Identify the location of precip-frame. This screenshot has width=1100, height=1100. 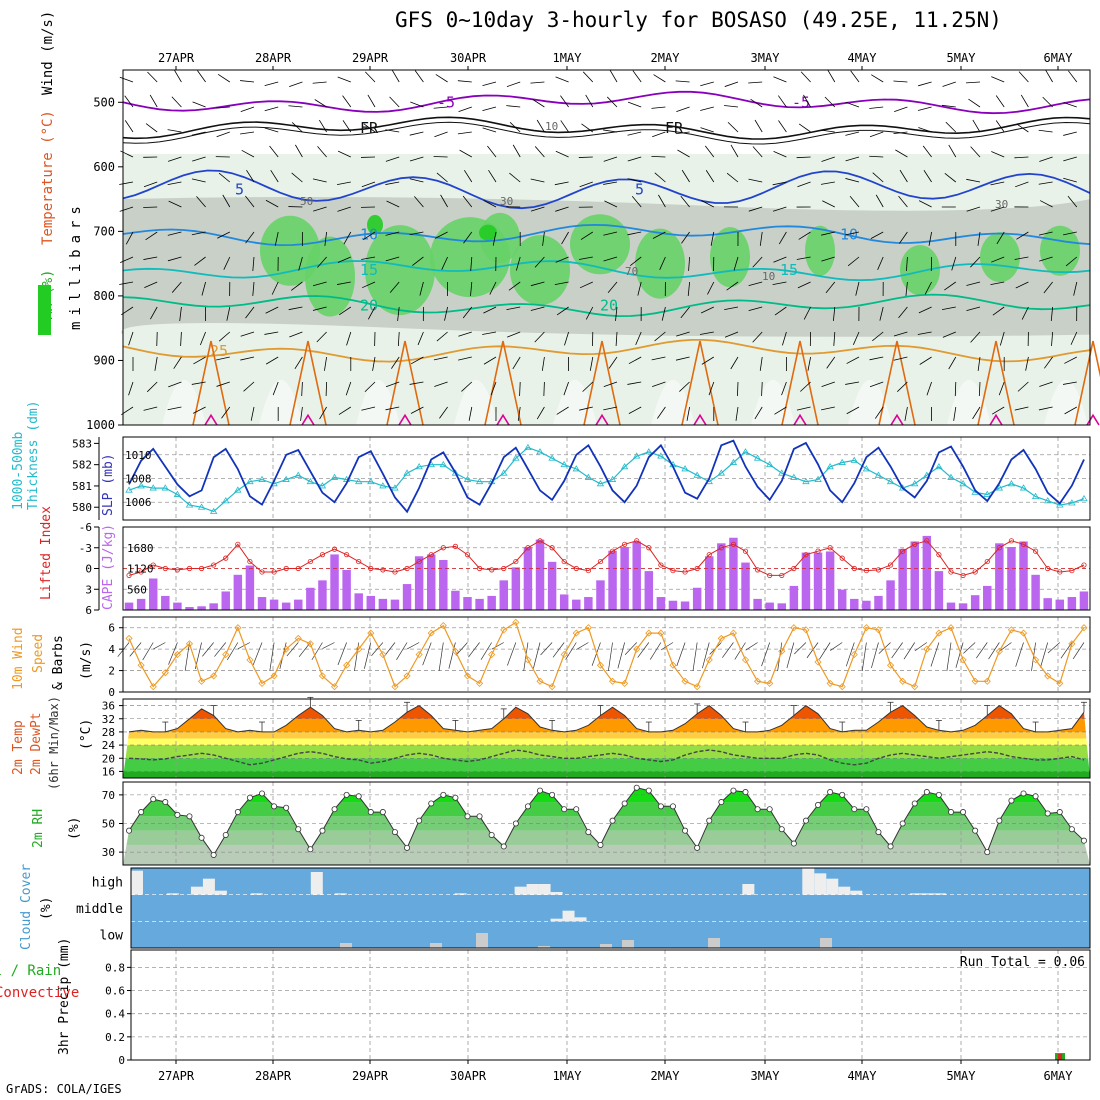
(610, 1005).